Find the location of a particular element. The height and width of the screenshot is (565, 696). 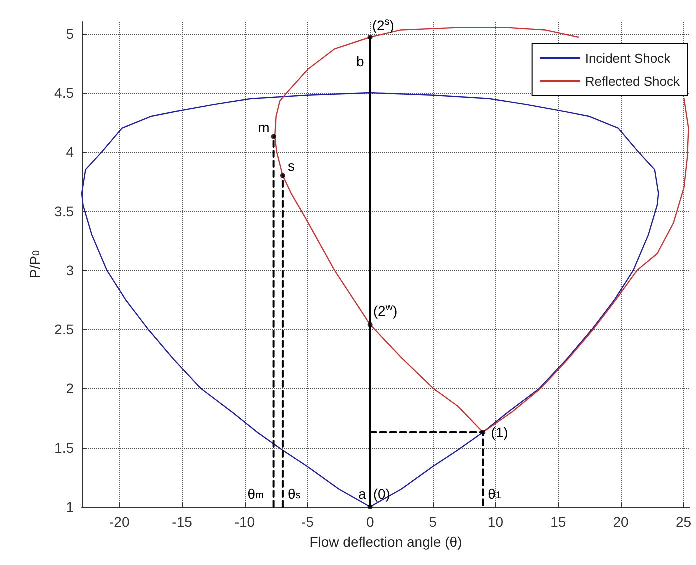

y-tick-label: 1 is located at coordinates (70, 507).